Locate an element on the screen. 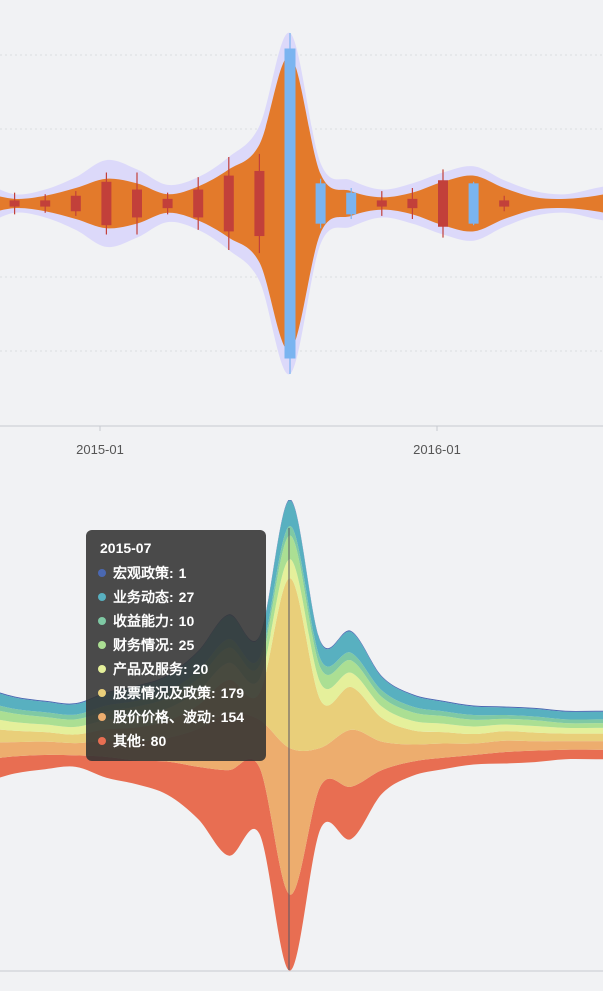  tooltip-row: 收益能力:10 is located at coordinates (175, 621).